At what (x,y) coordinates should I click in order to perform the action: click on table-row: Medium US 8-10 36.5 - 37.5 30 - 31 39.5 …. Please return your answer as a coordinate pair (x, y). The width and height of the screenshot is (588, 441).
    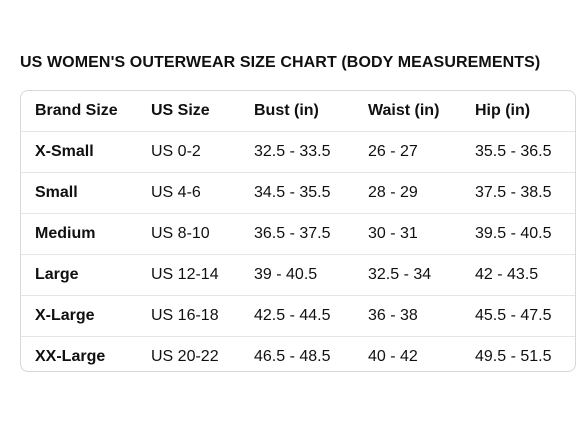
    Looking at the image, I should click on (298, 234).